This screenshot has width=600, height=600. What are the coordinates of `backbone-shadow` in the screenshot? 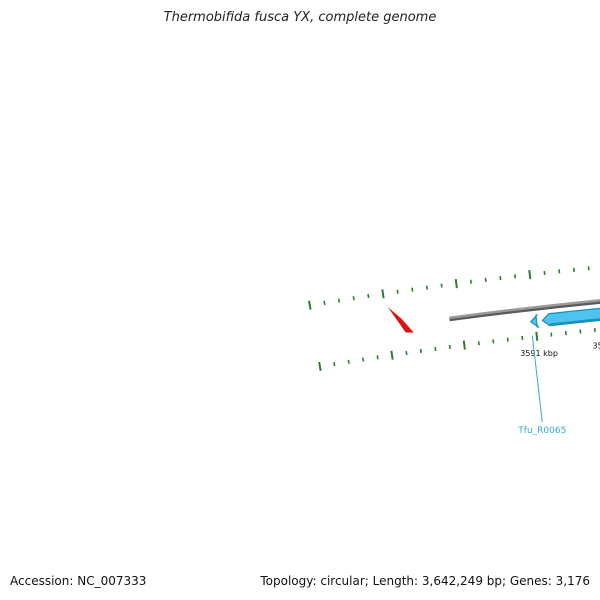 It's located at (524, 310).